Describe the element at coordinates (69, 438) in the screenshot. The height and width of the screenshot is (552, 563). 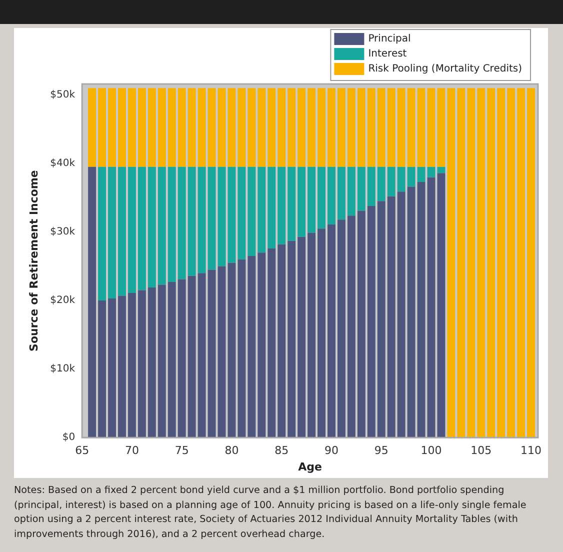
I see `y-tick-label: $0` at that location.